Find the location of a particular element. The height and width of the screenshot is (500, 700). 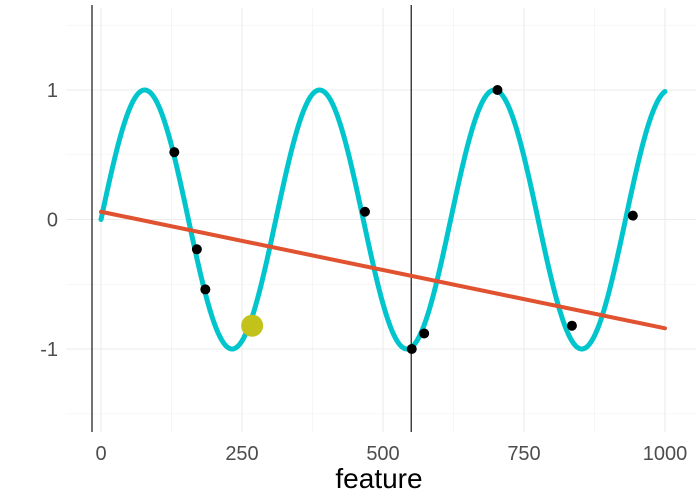

x-tick-label: 1000 is located at coordinates (665, 454).